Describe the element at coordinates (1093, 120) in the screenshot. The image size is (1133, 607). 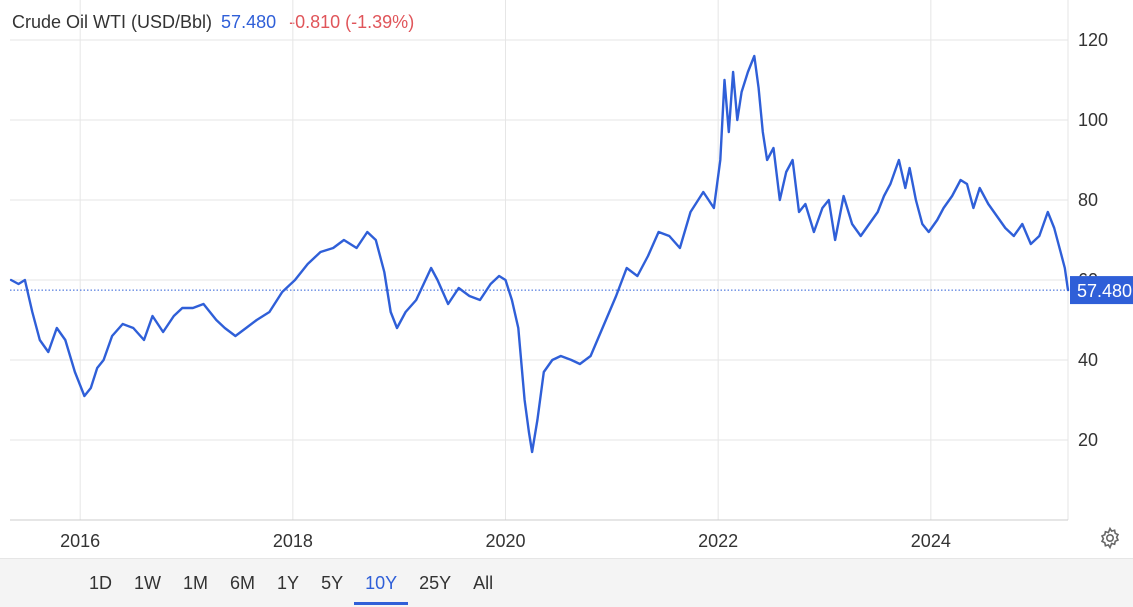
I see `y-tick-label: 100` at that location.